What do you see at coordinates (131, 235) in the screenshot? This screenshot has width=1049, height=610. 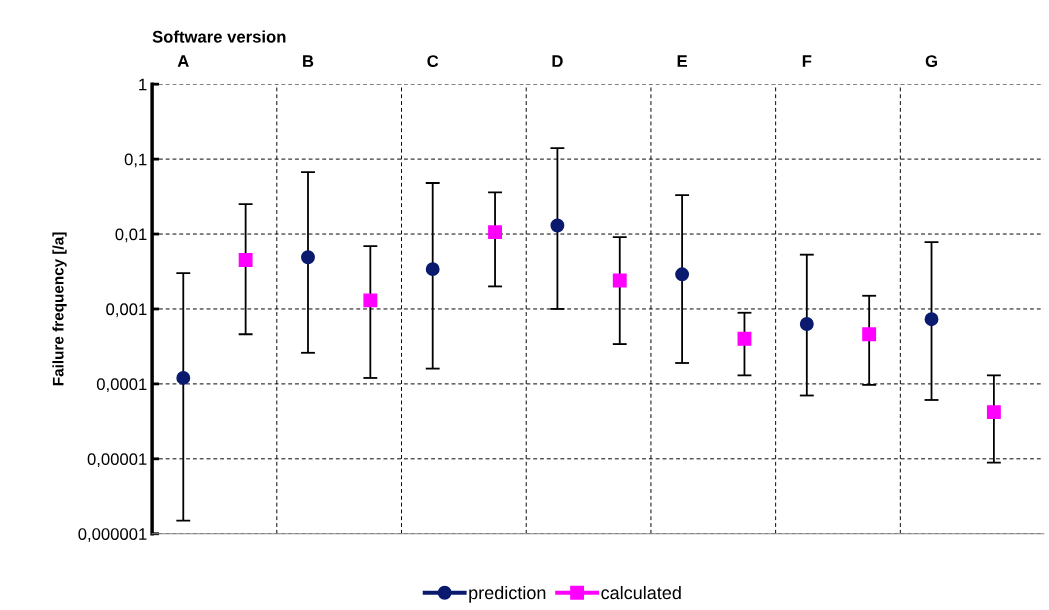 I see `y-tick-label: 0,01` at bounding box center [131, 235].